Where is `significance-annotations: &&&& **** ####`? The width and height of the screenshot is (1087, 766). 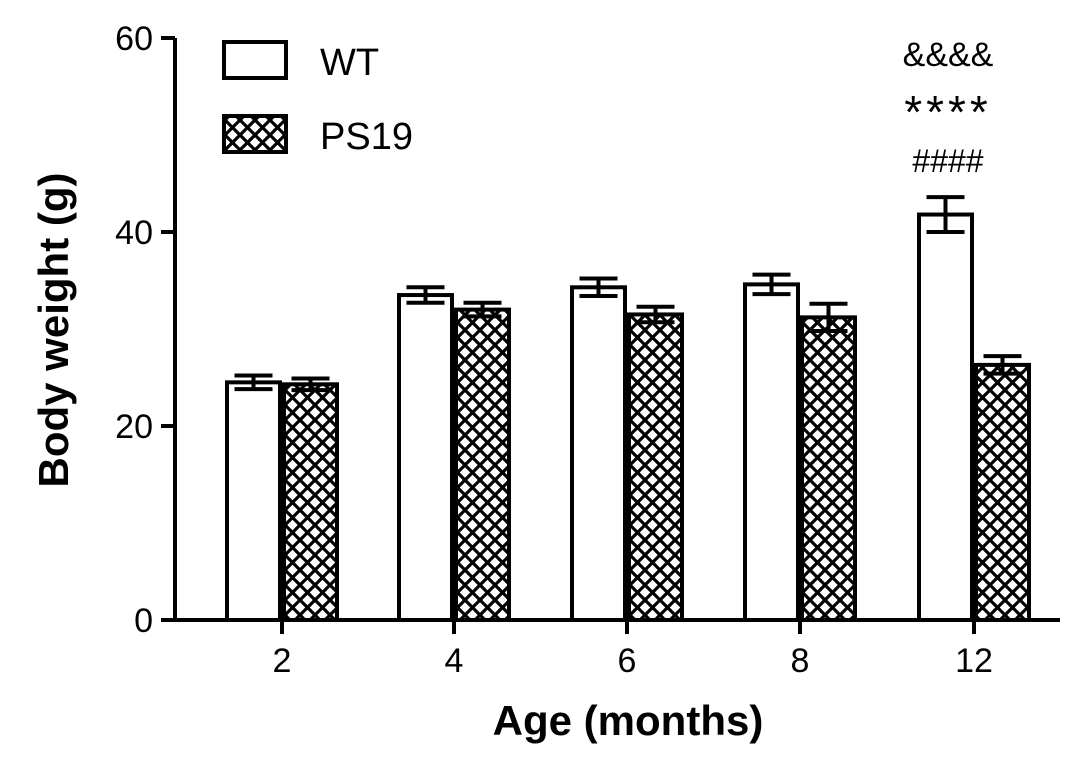
significance-annotations: &&&& **** #### is located at coordinates (948, 107).